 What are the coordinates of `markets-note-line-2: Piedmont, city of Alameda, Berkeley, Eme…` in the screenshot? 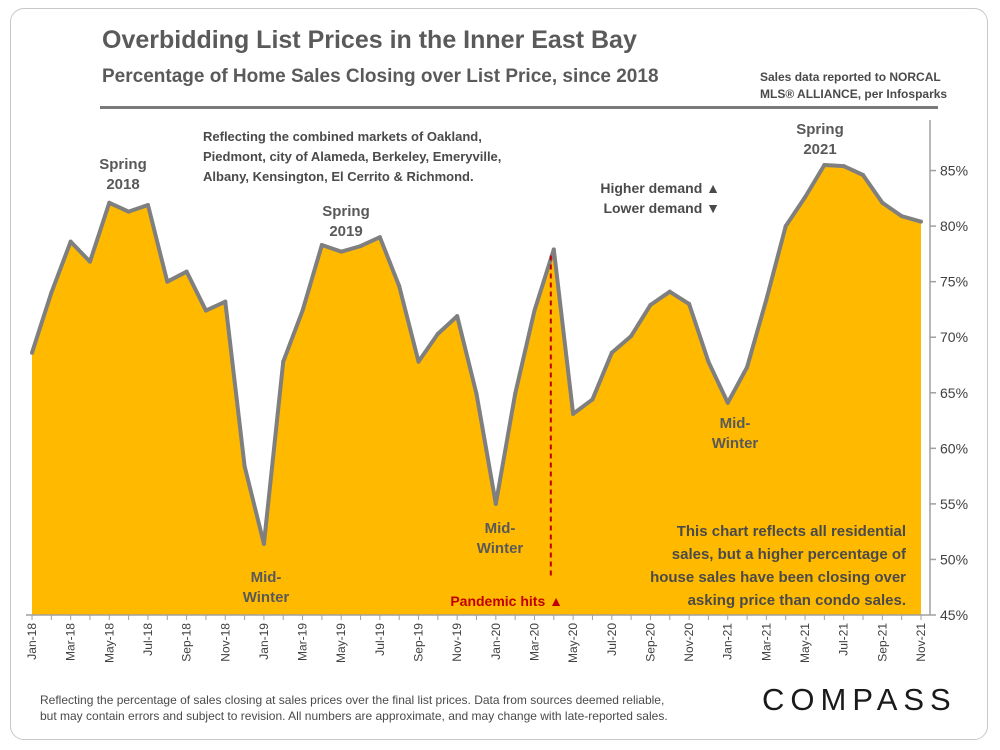 It's located at (352, 156).